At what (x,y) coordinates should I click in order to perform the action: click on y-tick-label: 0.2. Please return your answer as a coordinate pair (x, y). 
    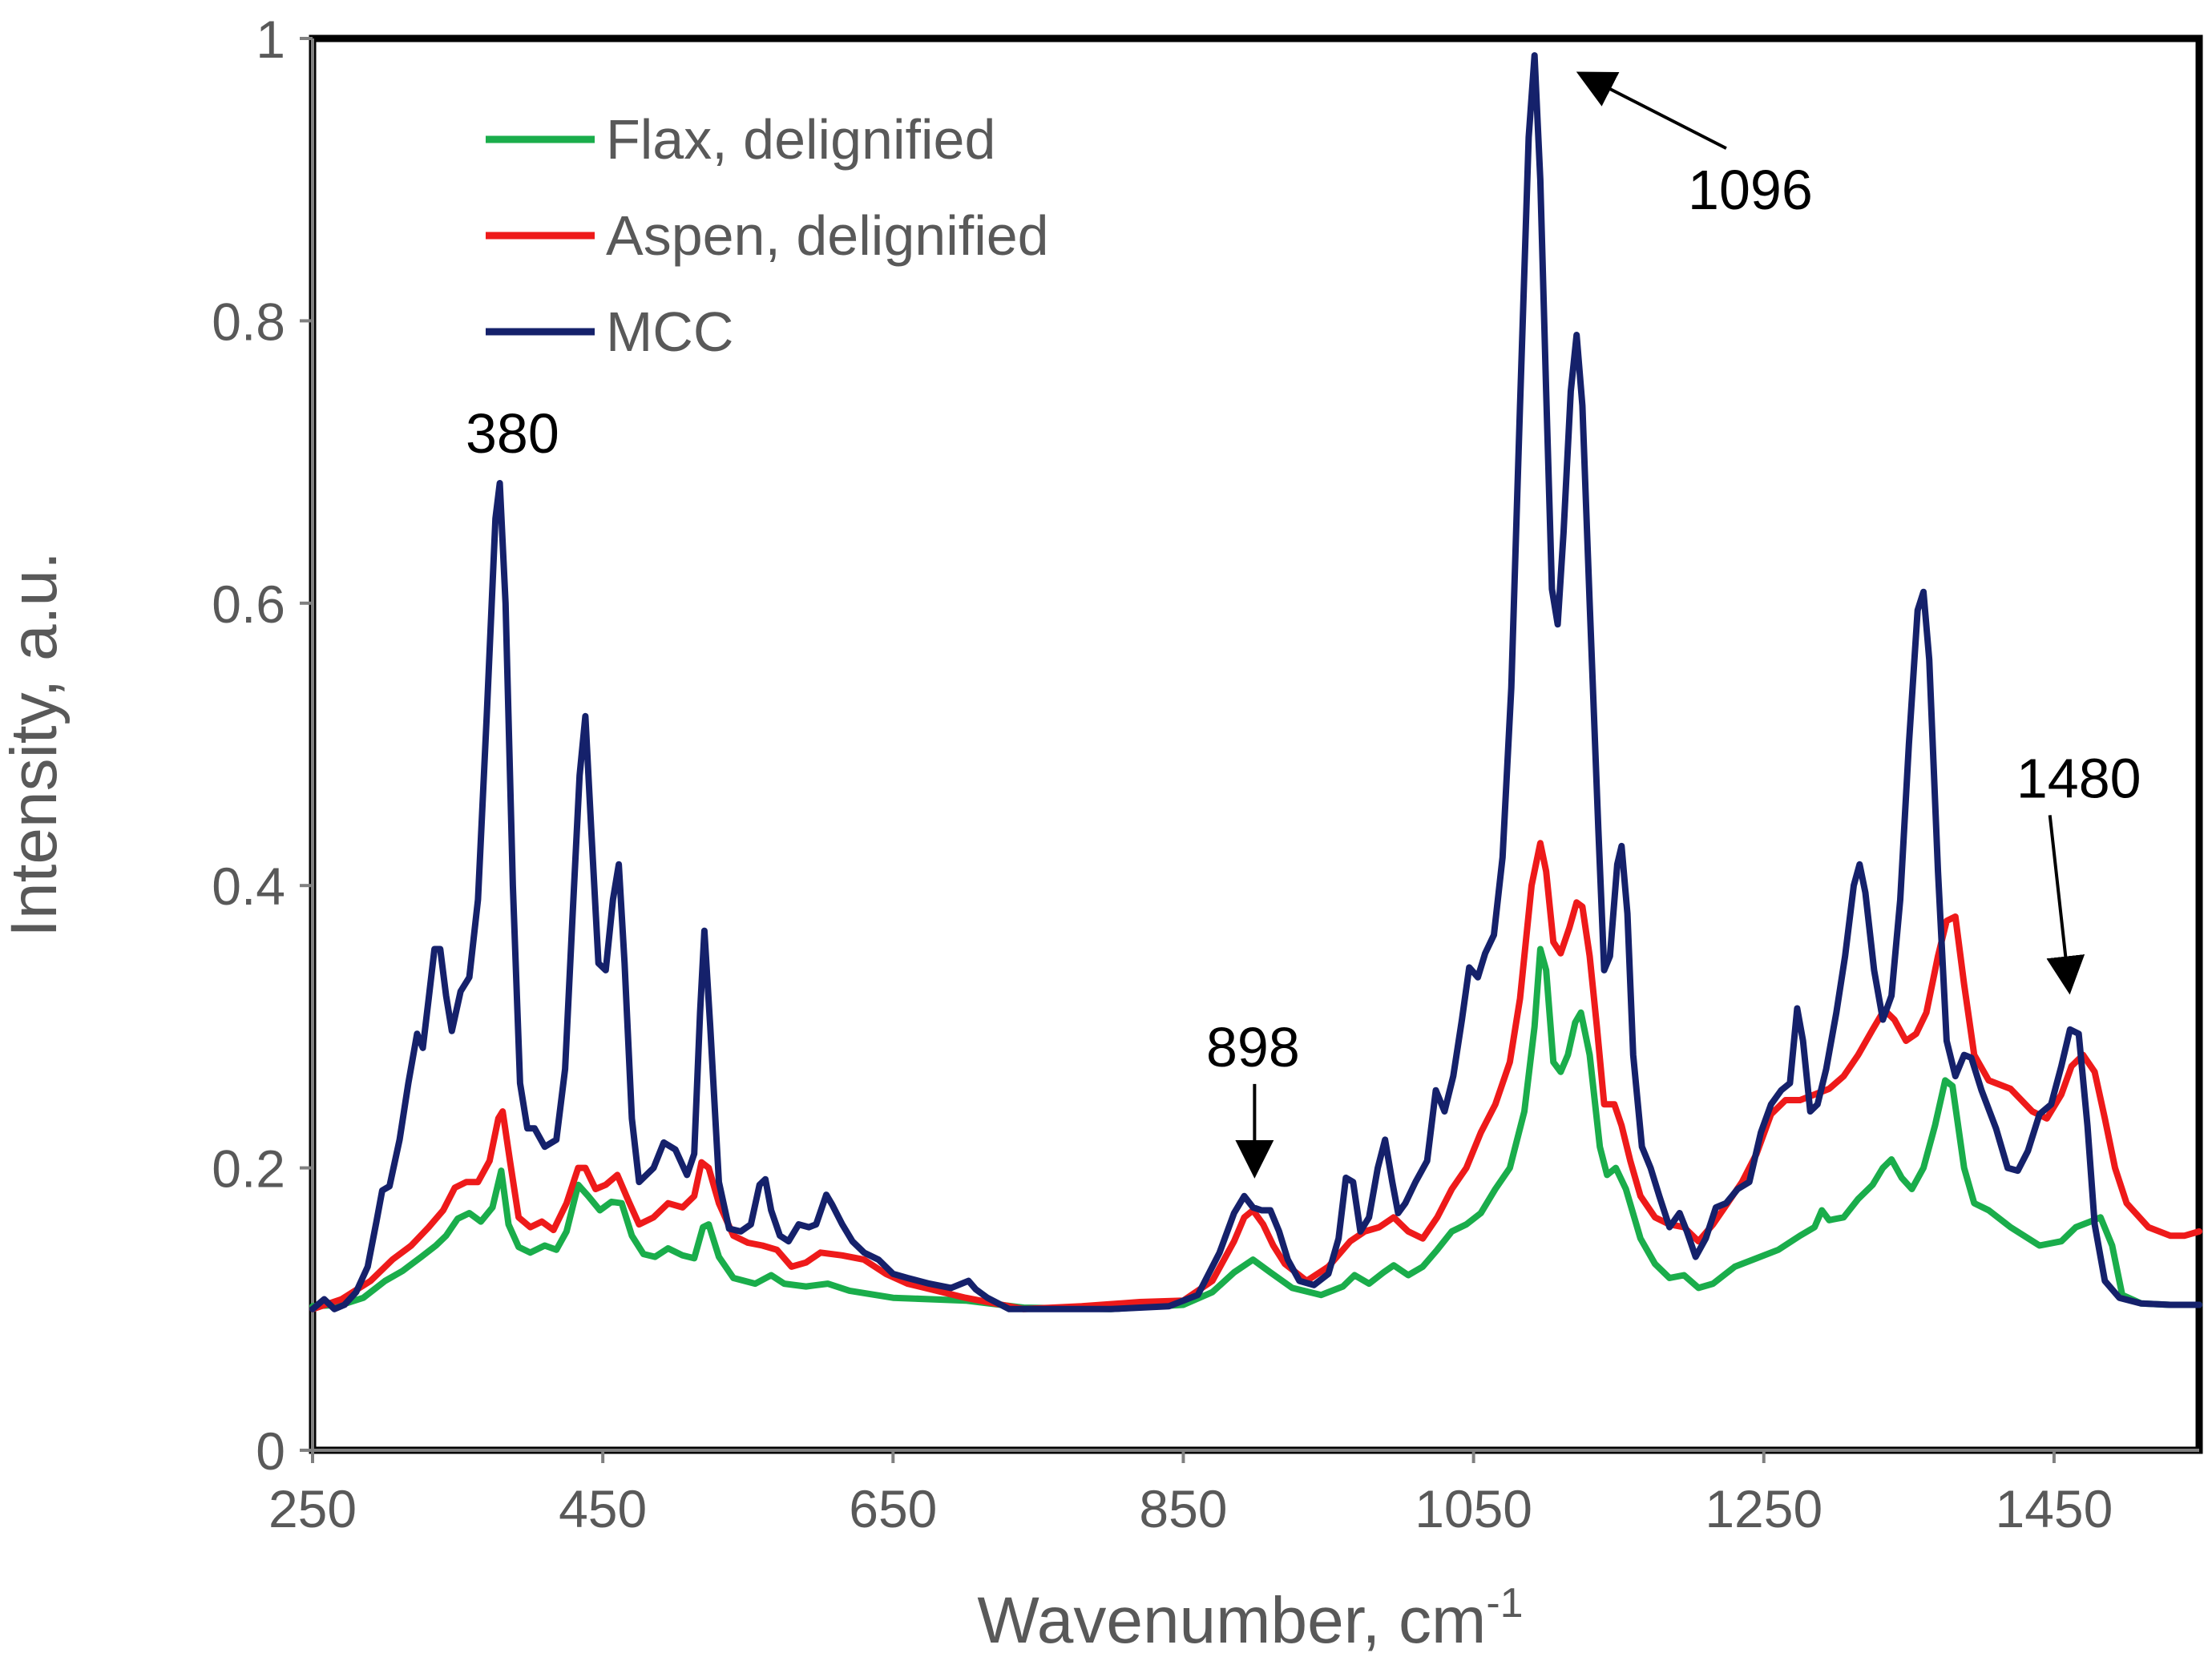
    Looking at the image, I should click on (248, 1169).